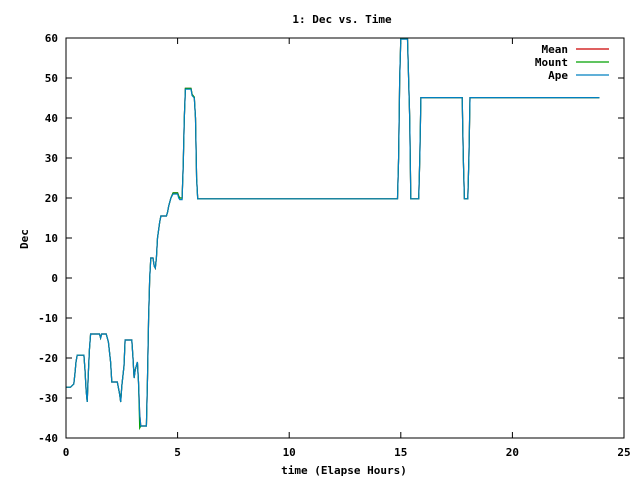 This screenshot has width=640, height=480. I want to click on y-tick-label: 60, so click(51, 38).